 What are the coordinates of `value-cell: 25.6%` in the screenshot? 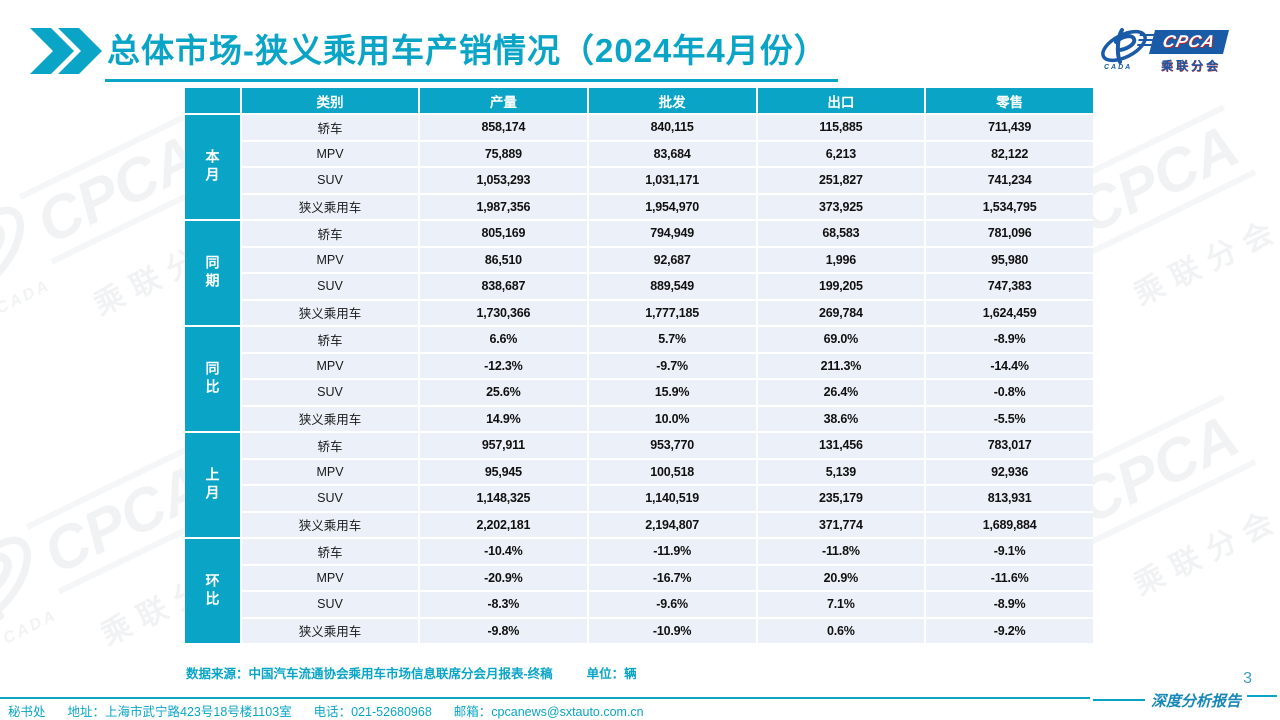 It's located at (503, 392).